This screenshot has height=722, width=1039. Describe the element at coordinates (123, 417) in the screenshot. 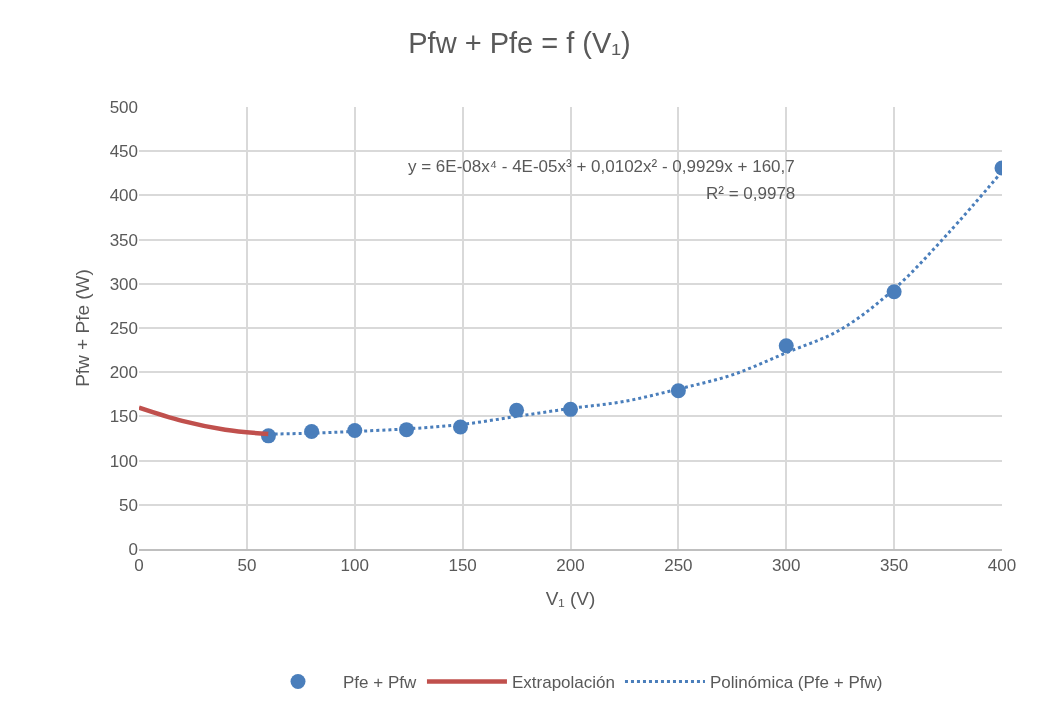

I see `y-tick-label: 150` at that location.